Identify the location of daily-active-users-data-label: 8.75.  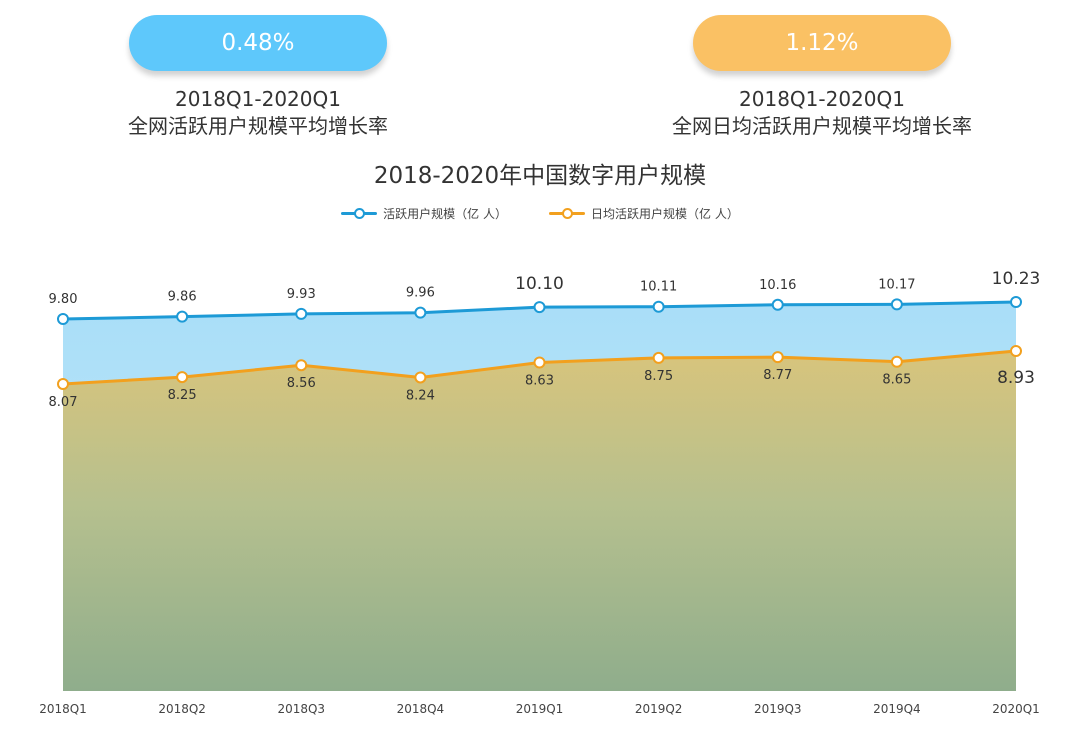
(658, 376).